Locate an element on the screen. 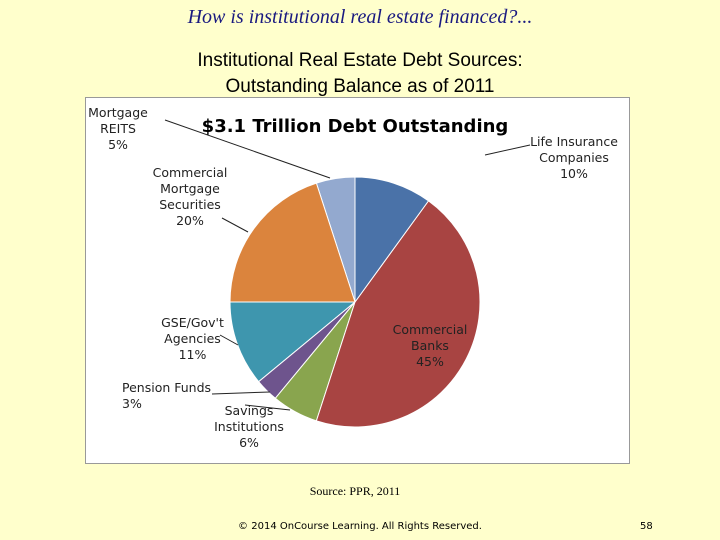  category-label: GSE/Gov't Agencies is located at coordinates (192, 330).